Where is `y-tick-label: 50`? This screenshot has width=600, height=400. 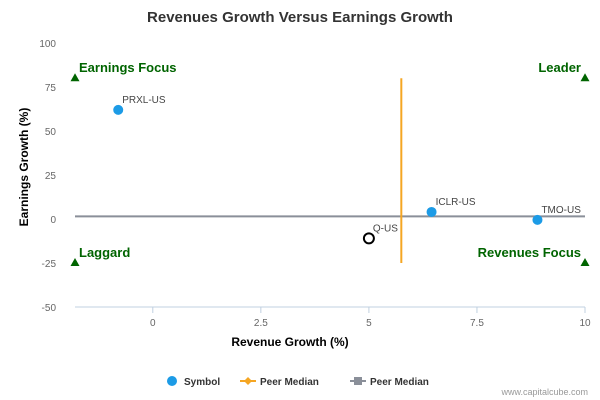 y-tick-label: 50 is located at coordinates (51, 132).